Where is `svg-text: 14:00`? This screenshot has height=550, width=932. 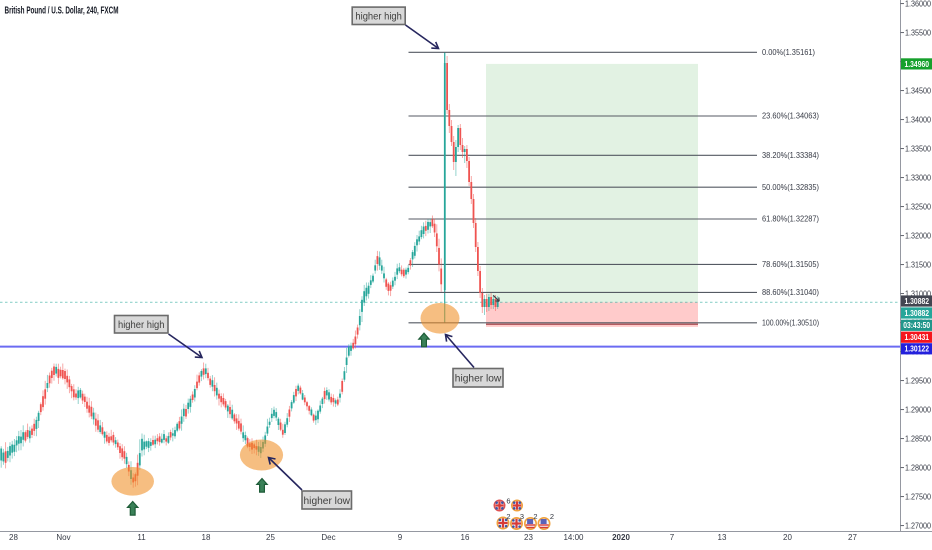 svg-text: 14:00 is located at coordinates (573, 537).